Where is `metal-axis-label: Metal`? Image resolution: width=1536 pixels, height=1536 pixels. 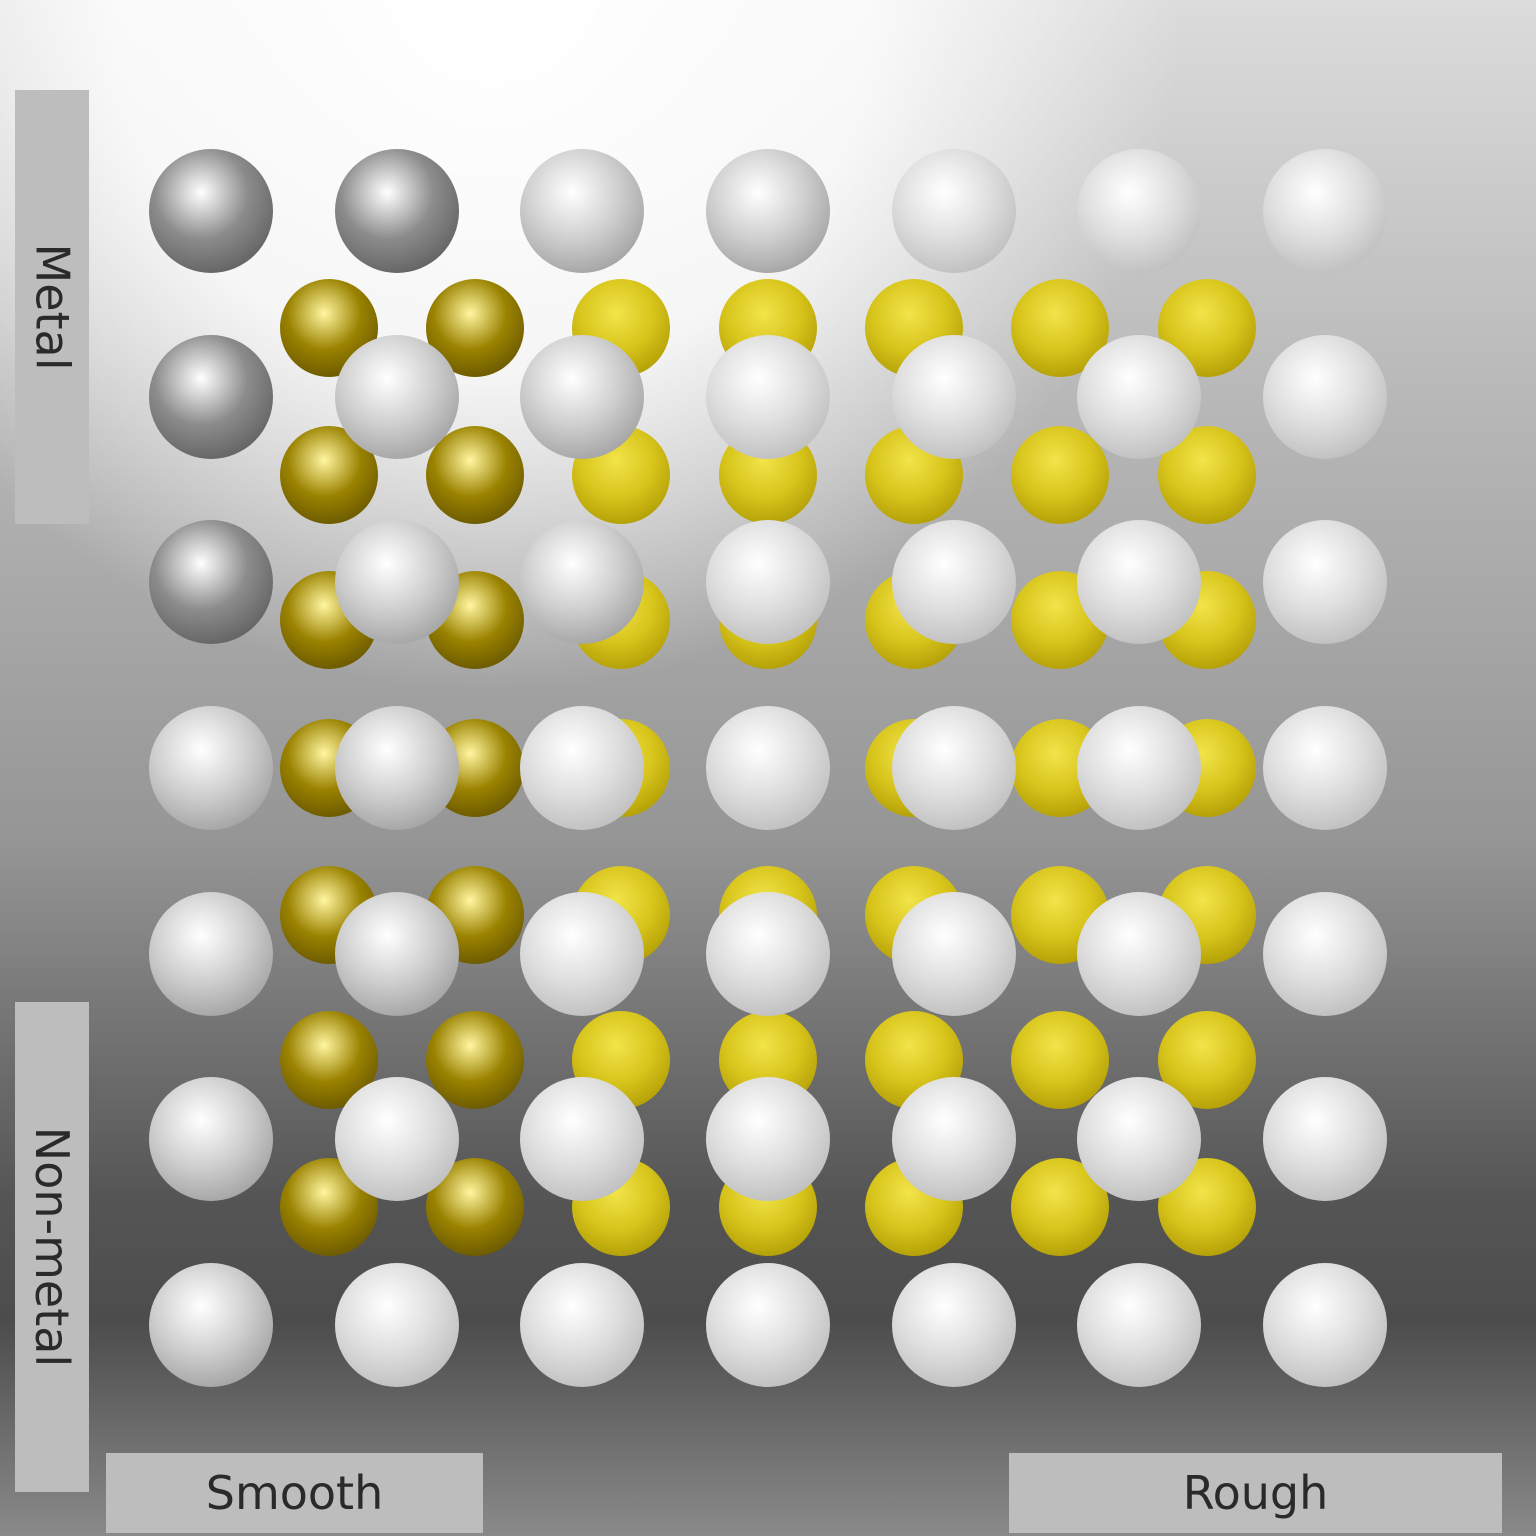 metal-axis-label: Metal is located at coordinates (52, 307).